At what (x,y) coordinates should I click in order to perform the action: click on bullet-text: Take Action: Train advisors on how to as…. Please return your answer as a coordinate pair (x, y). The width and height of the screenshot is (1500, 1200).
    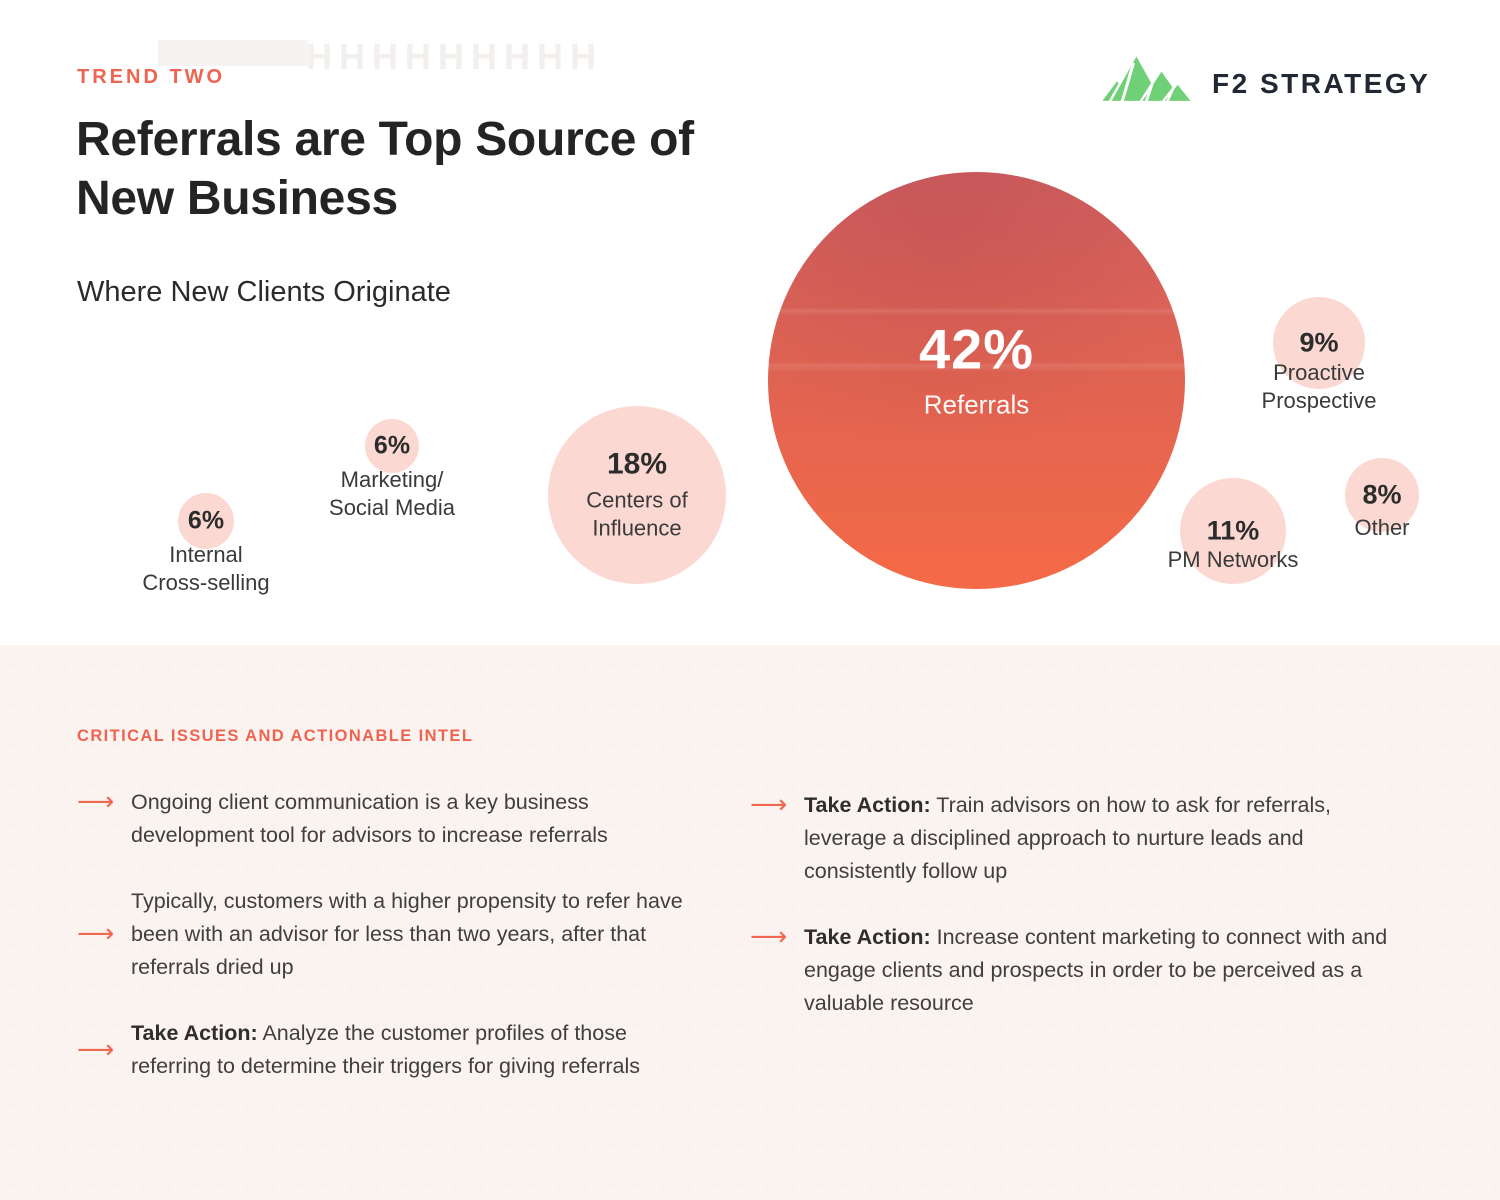
    Looking at the image, I should click on (1067, 838).